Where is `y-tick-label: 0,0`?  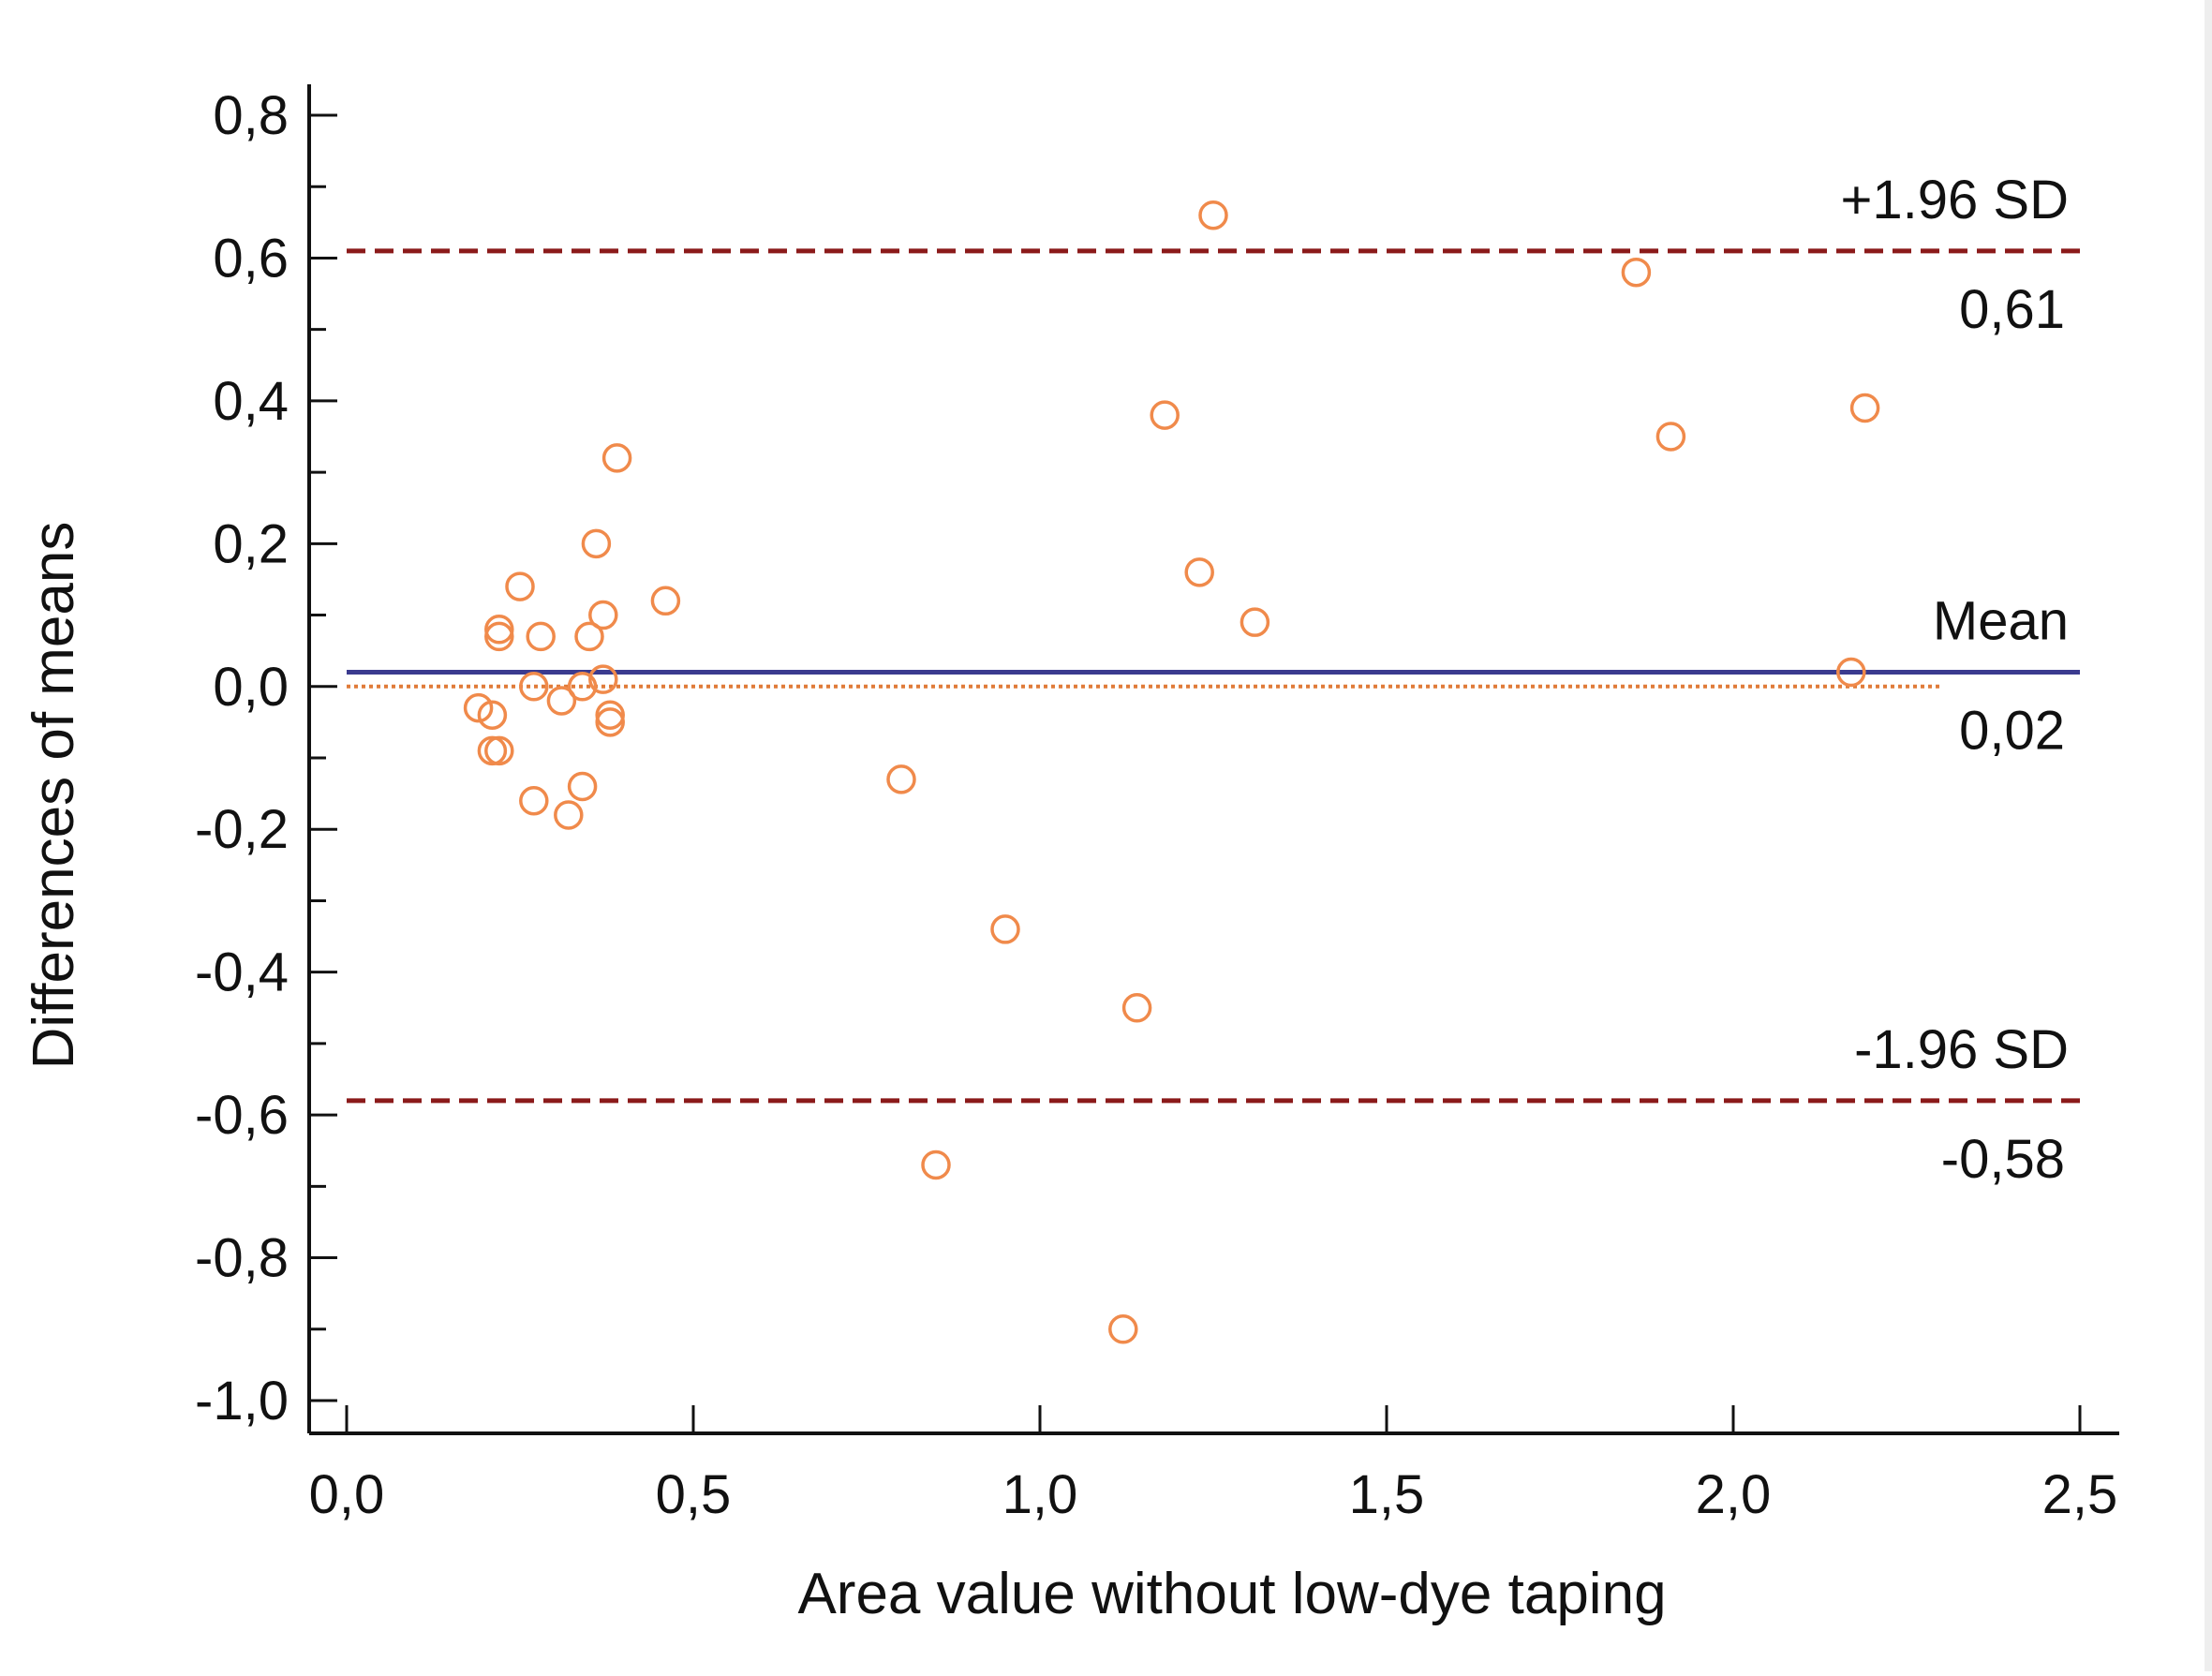 y-tick-label: 0,0 is located at coordinates (251, 687).